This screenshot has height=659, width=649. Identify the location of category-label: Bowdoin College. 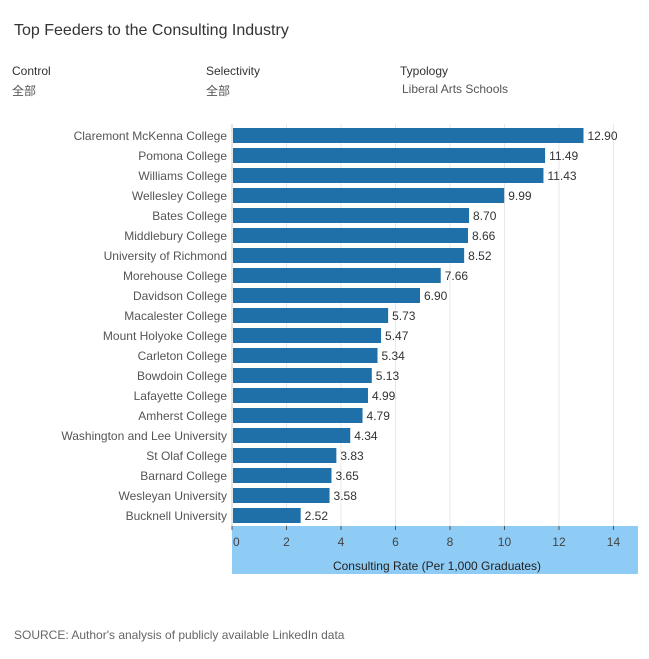
(182, 376).